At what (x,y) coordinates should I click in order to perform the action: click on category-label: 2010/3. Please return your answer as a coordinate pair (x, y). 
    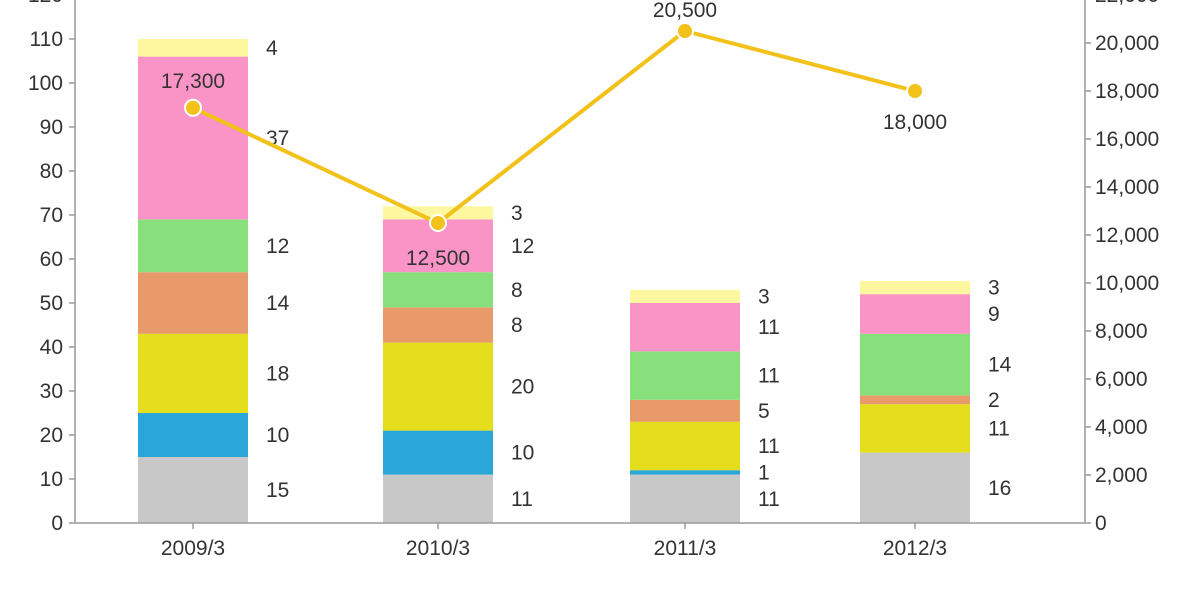
    Looking at the image, I should click on (438, 548).